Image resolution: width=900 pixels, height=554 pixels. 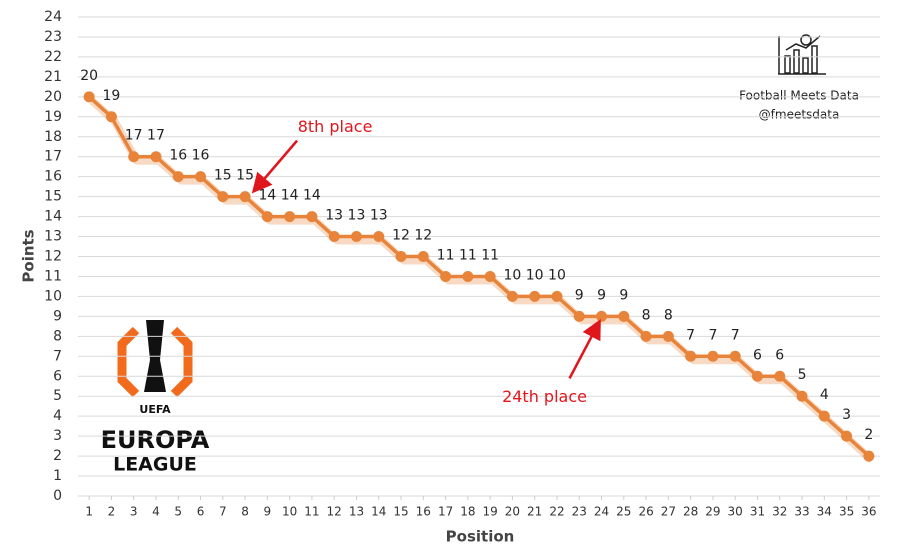 I want to click on y-tick-label: 1, so click(x=57, y=476).